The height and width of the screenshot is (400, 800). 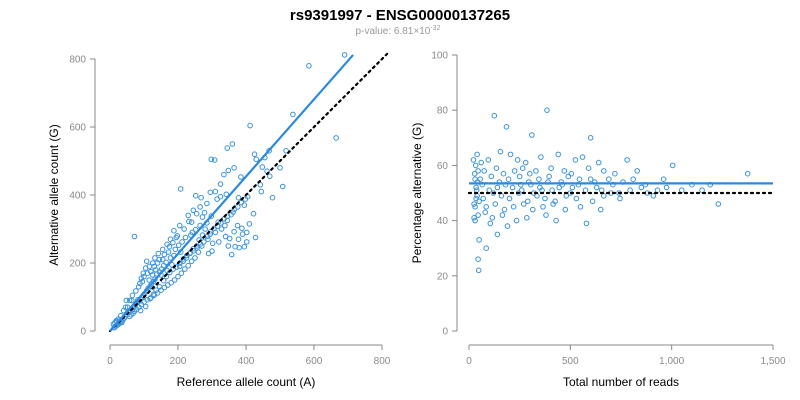 I want to click on x-tick-label: 600, so click(x=314, y=361).